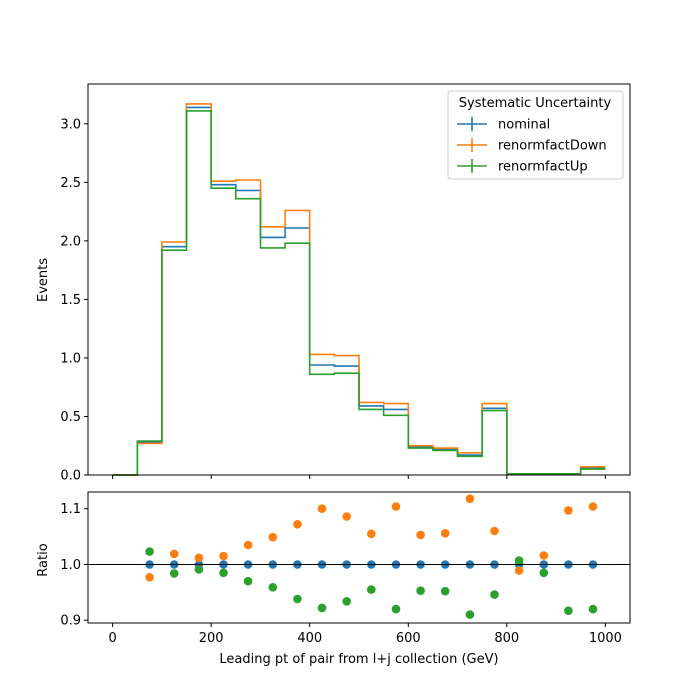  I want to click on ratio-axes-frame, so click(359, 557).